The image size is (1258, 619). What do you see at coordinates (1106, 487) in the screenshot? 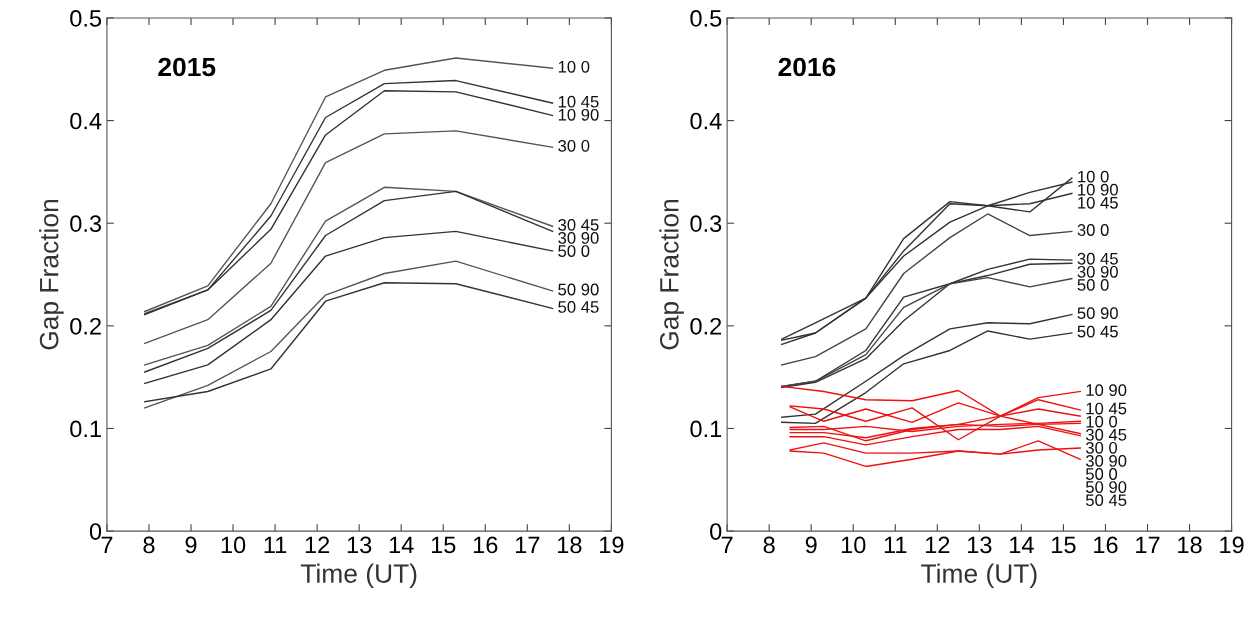
I see `text: 50 90` at bounding box center [1106, 487].